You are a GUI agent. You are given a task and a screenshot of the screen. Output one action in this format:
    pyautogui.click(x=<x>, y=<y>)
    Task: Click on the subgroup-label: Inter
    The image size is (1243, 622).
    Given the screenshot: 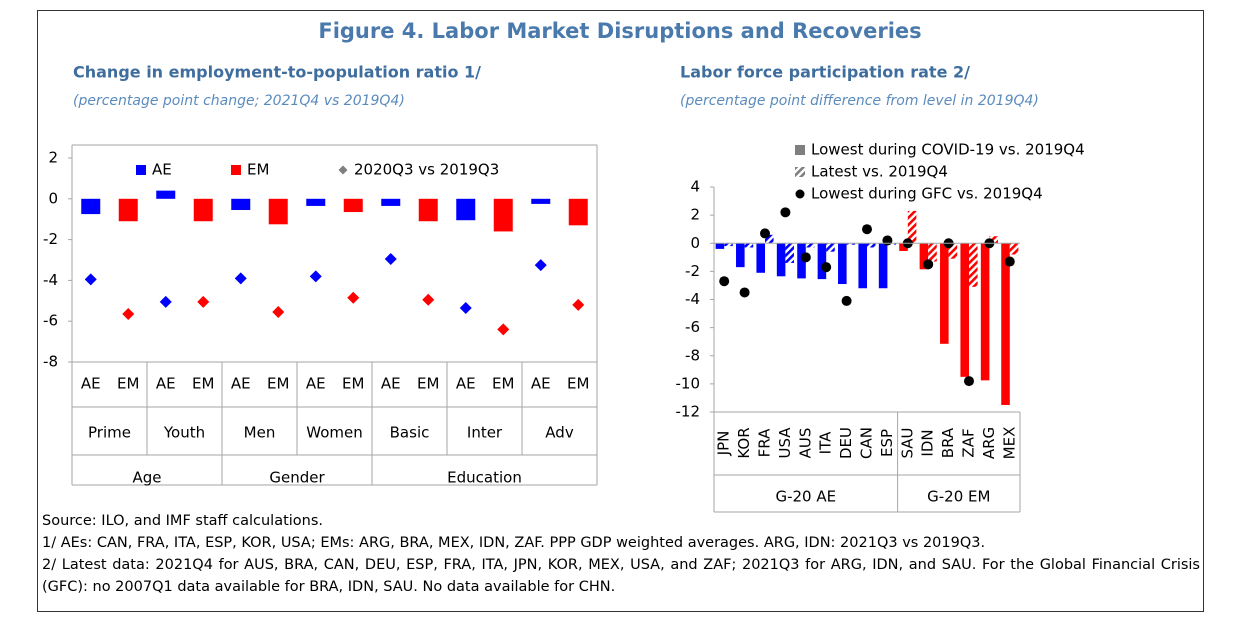 What is the action you would take?
    pyautogui.click(x=485, y=433)
    